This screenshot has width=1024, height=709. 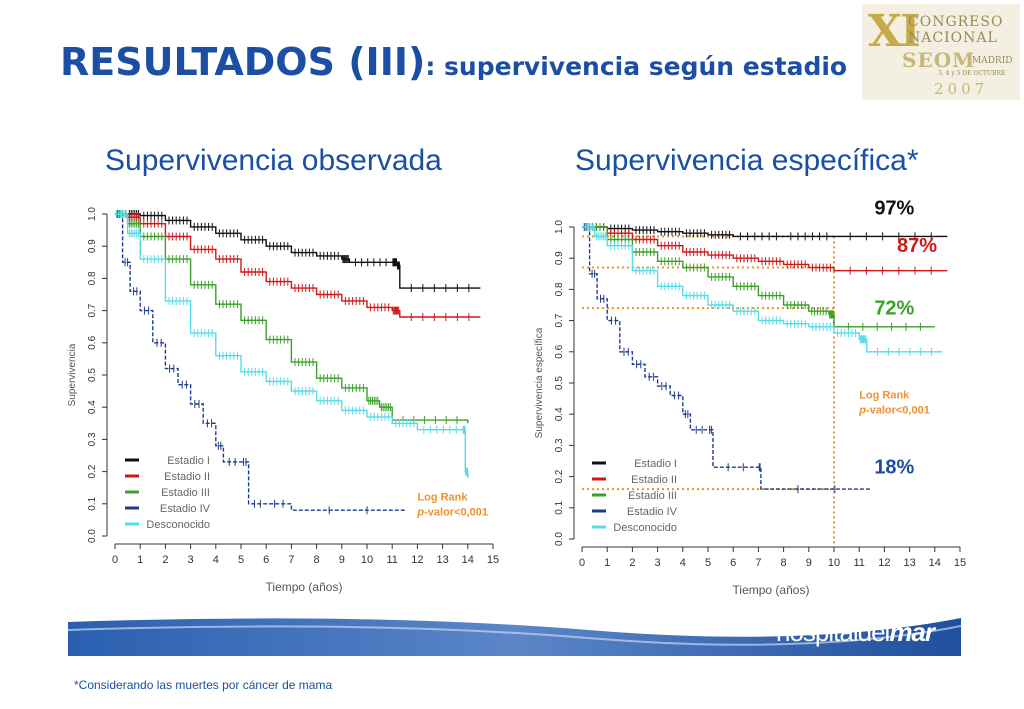 What do you see at coordinates (514, 637) in the screenshot?
I see `footer-band` at bounding box center [514, 637].